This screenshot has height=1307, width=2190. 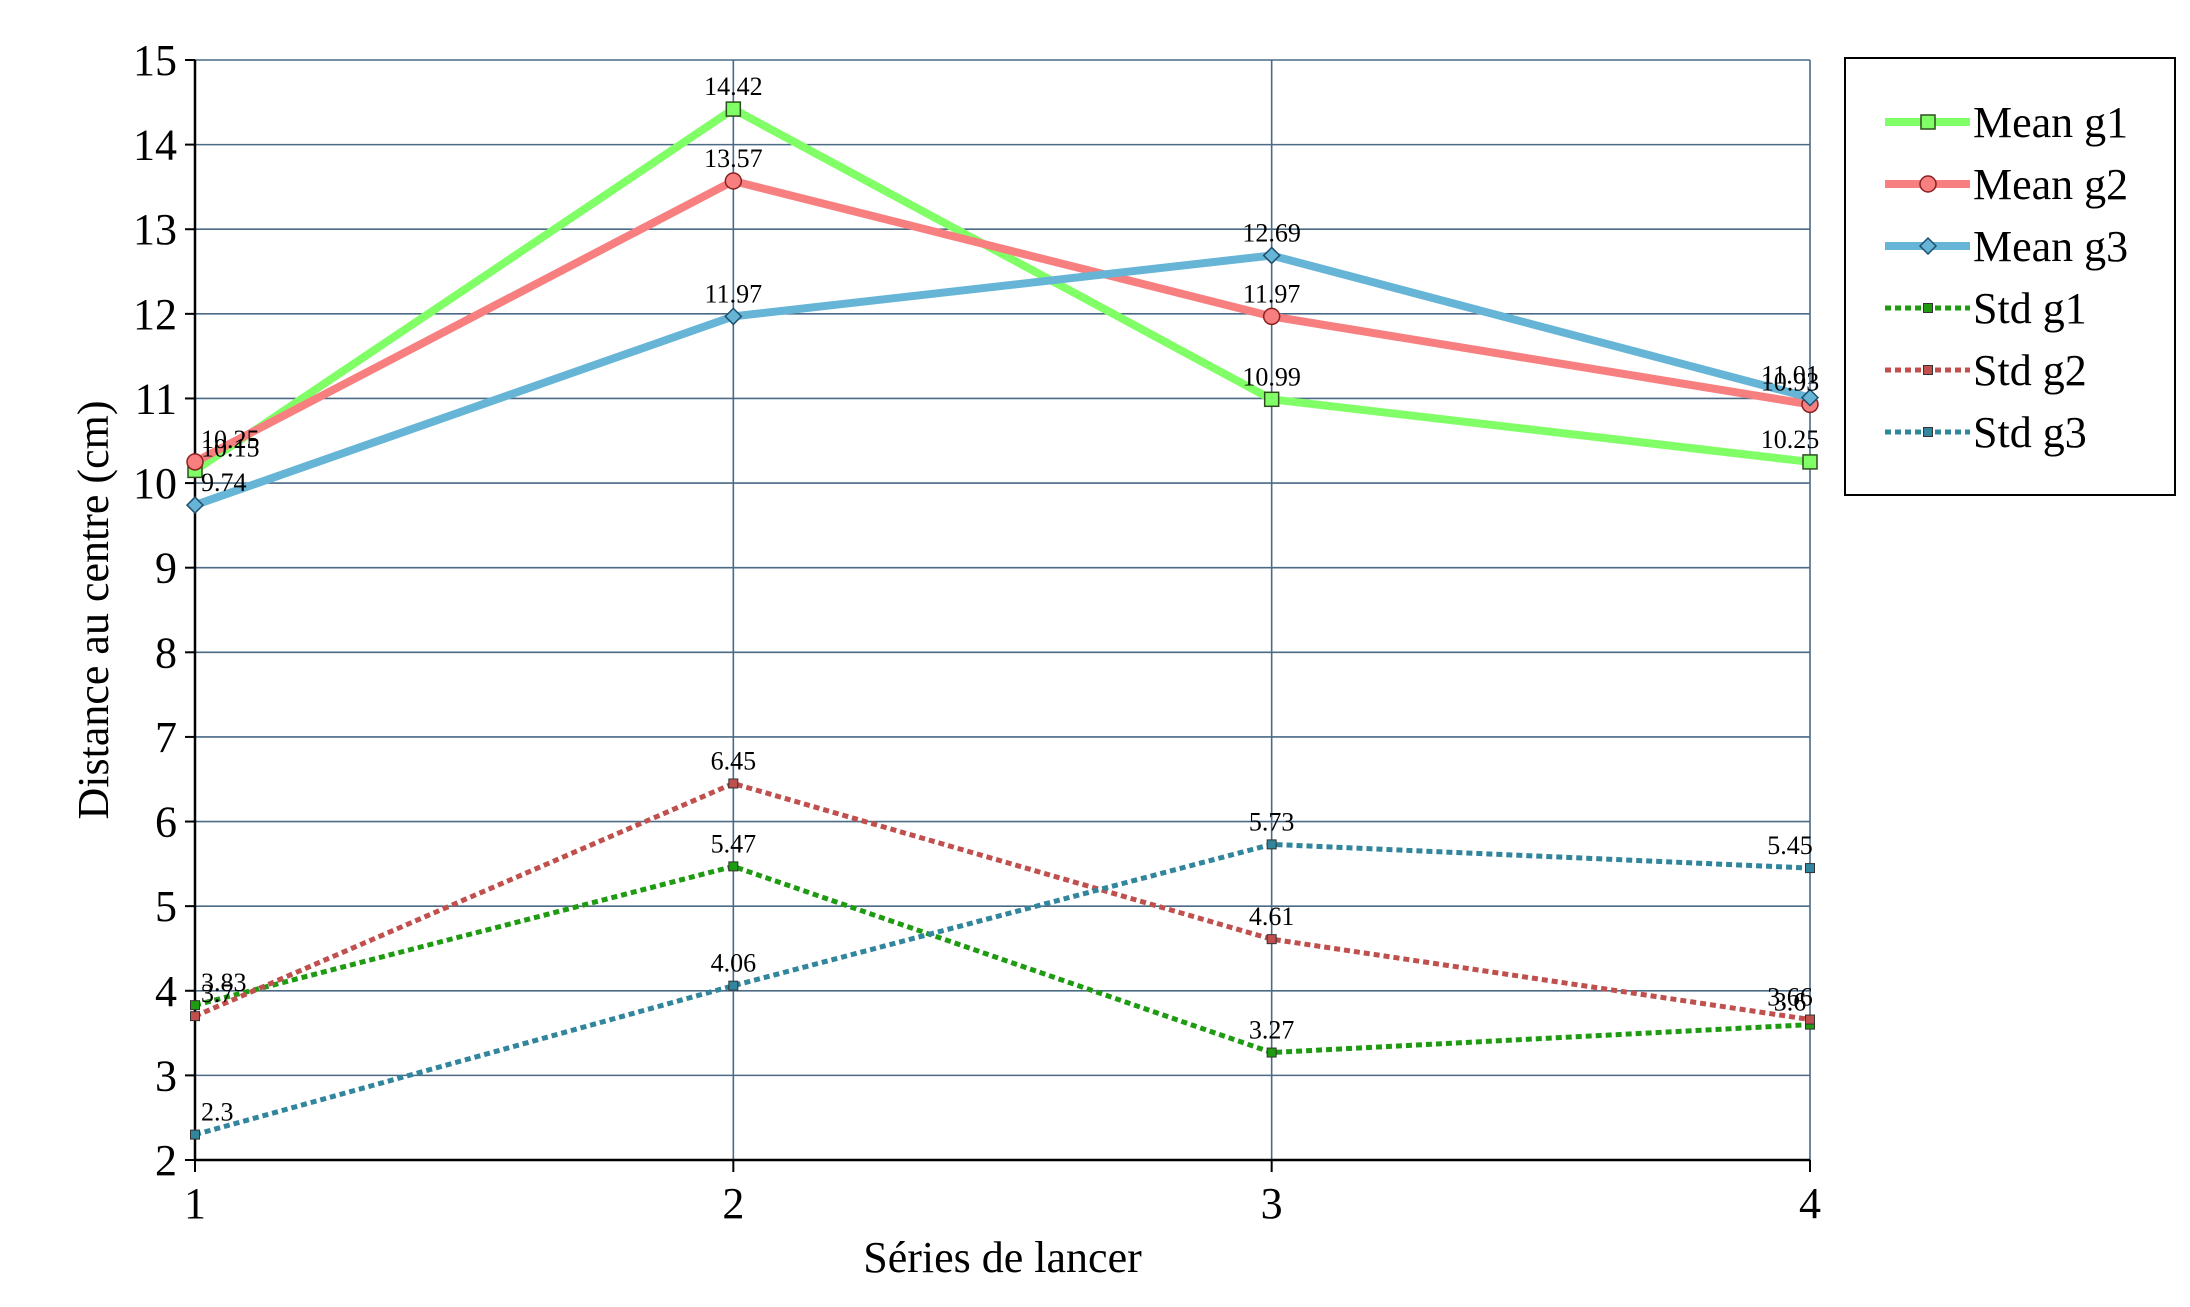 What do you see at coordinates (166, 1075) in the screenshot?
I see `y-tick-label: 3` at bounding box center [166, 1075].